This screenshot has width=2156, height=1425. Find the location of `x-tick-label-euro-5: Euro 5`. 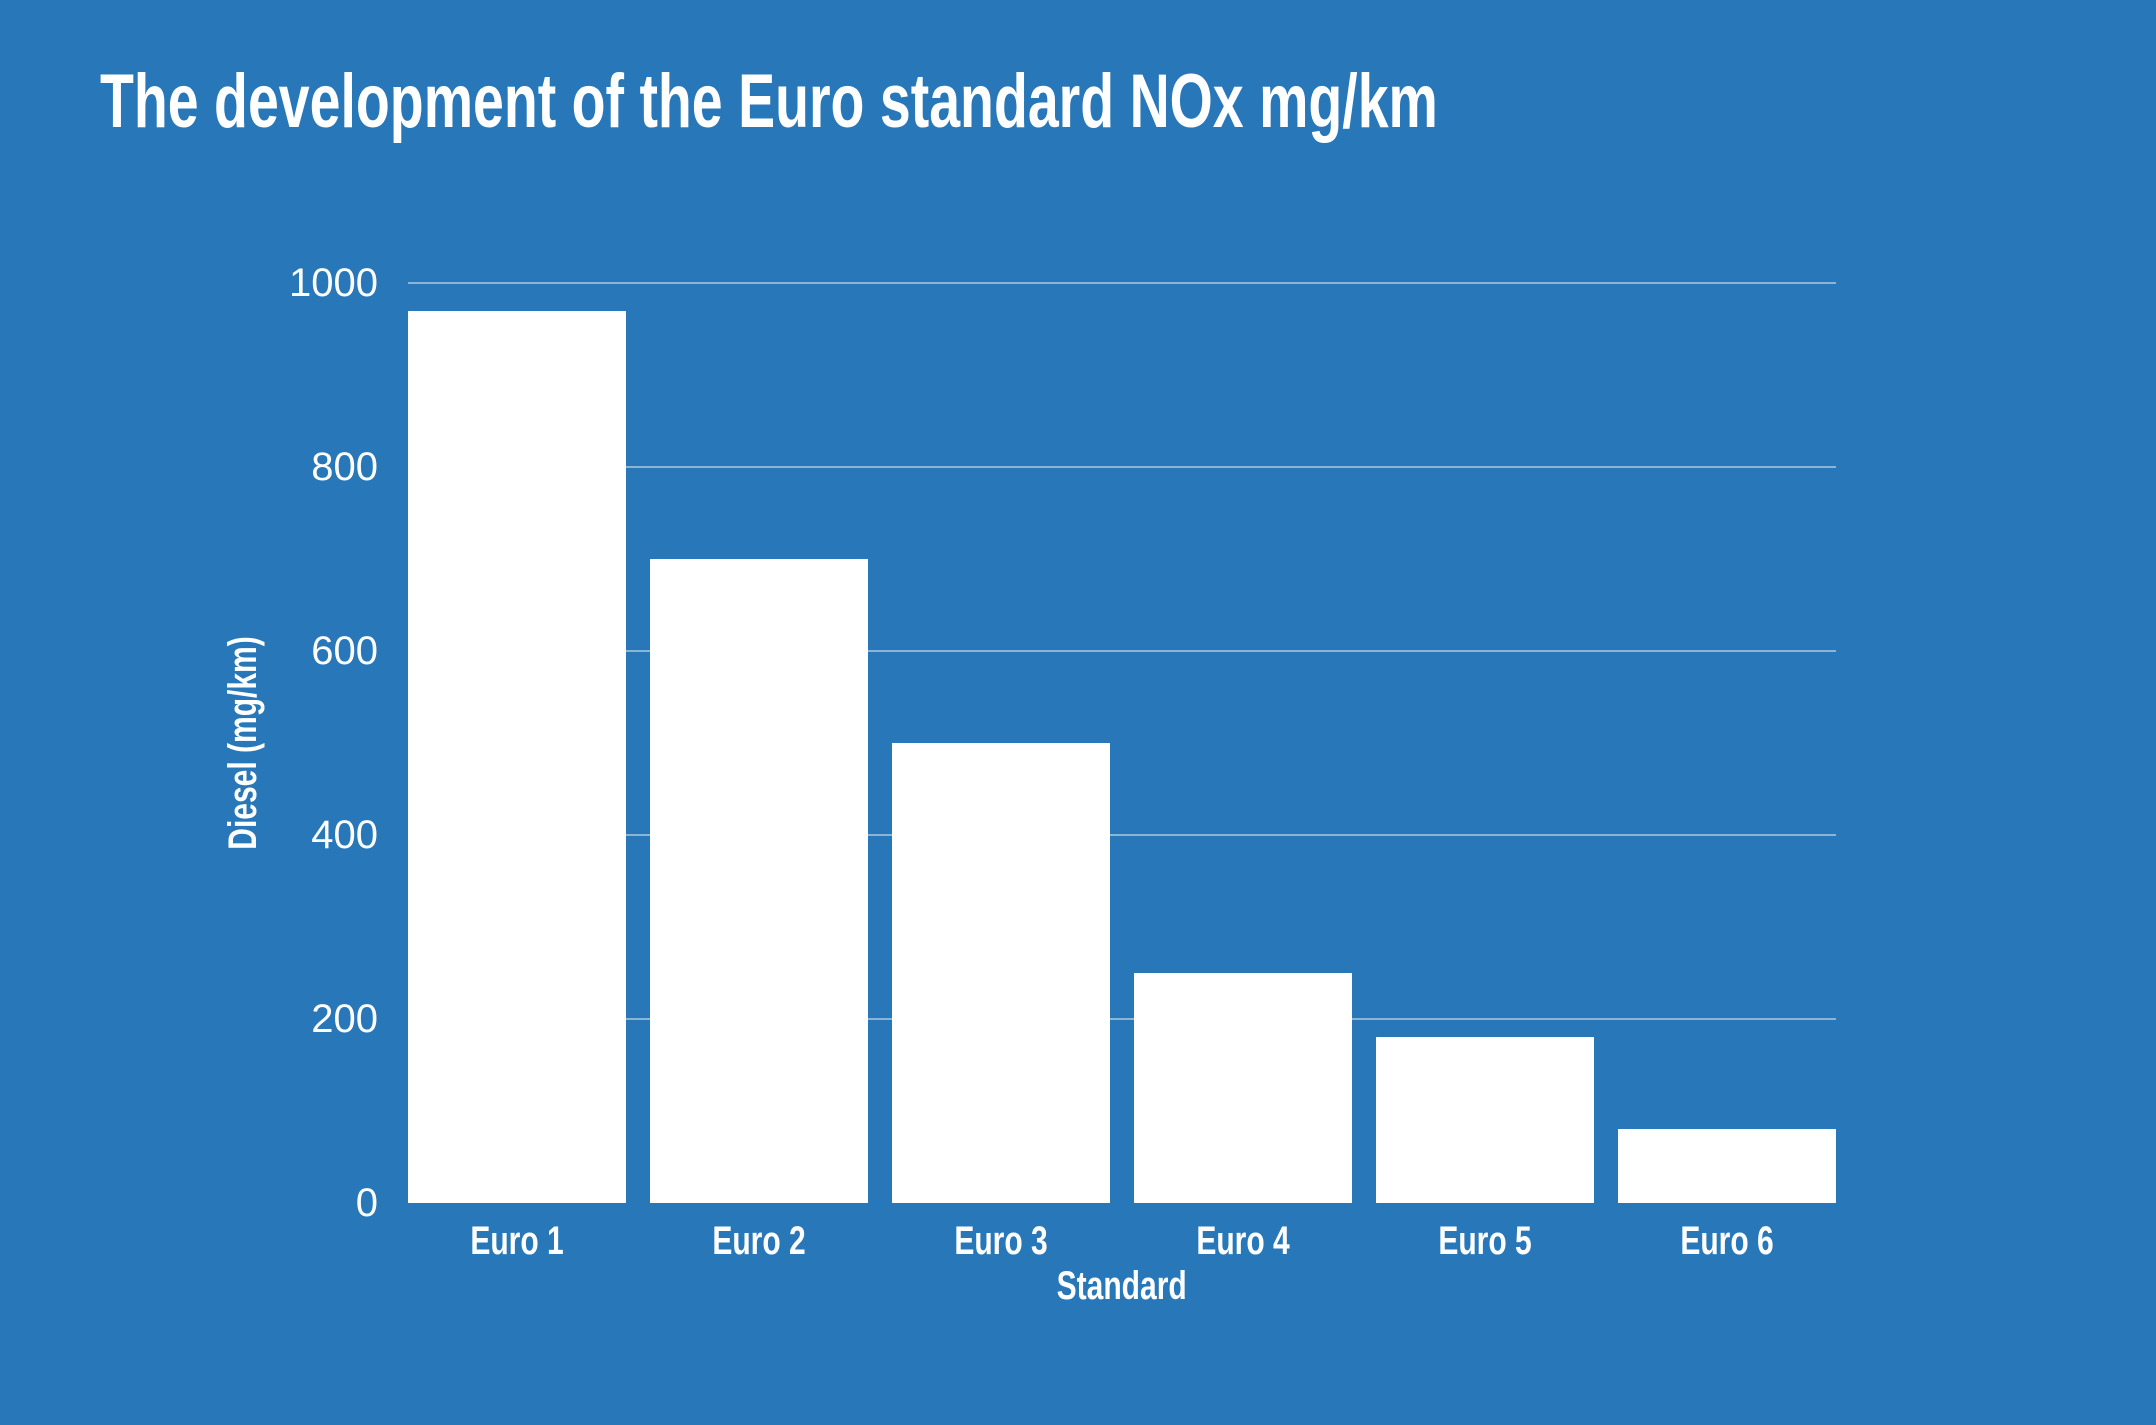

x-tick-label-euro-5: Euro 5 is located at coordinates (1485, 1241).